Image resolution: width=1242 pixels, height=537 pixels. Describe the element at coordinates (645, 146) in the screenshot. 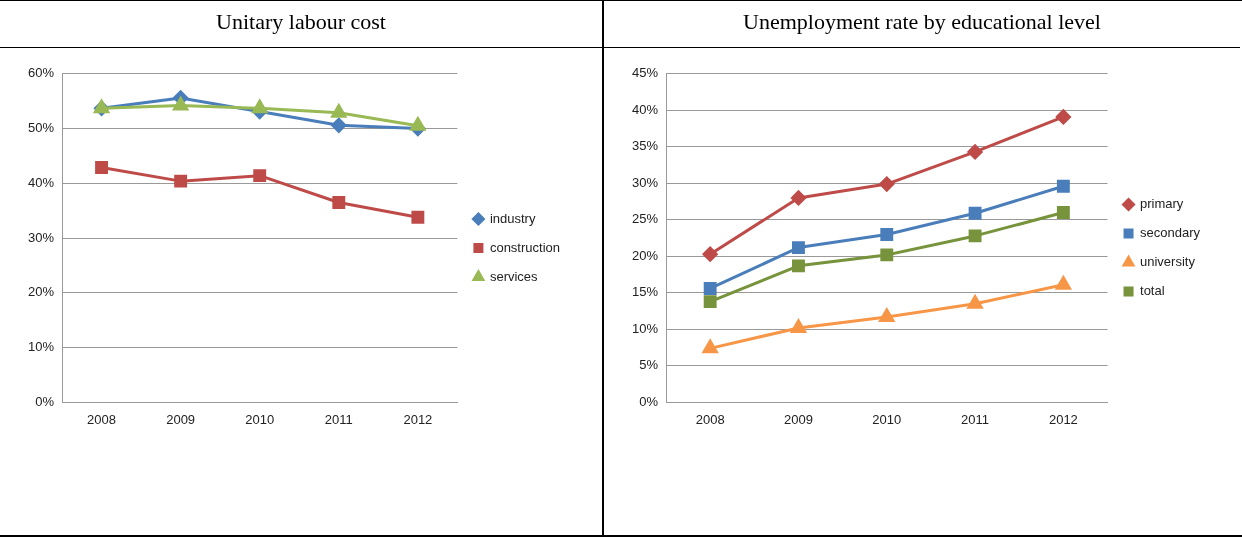

I see `y-tick-label: 35%` at that location.